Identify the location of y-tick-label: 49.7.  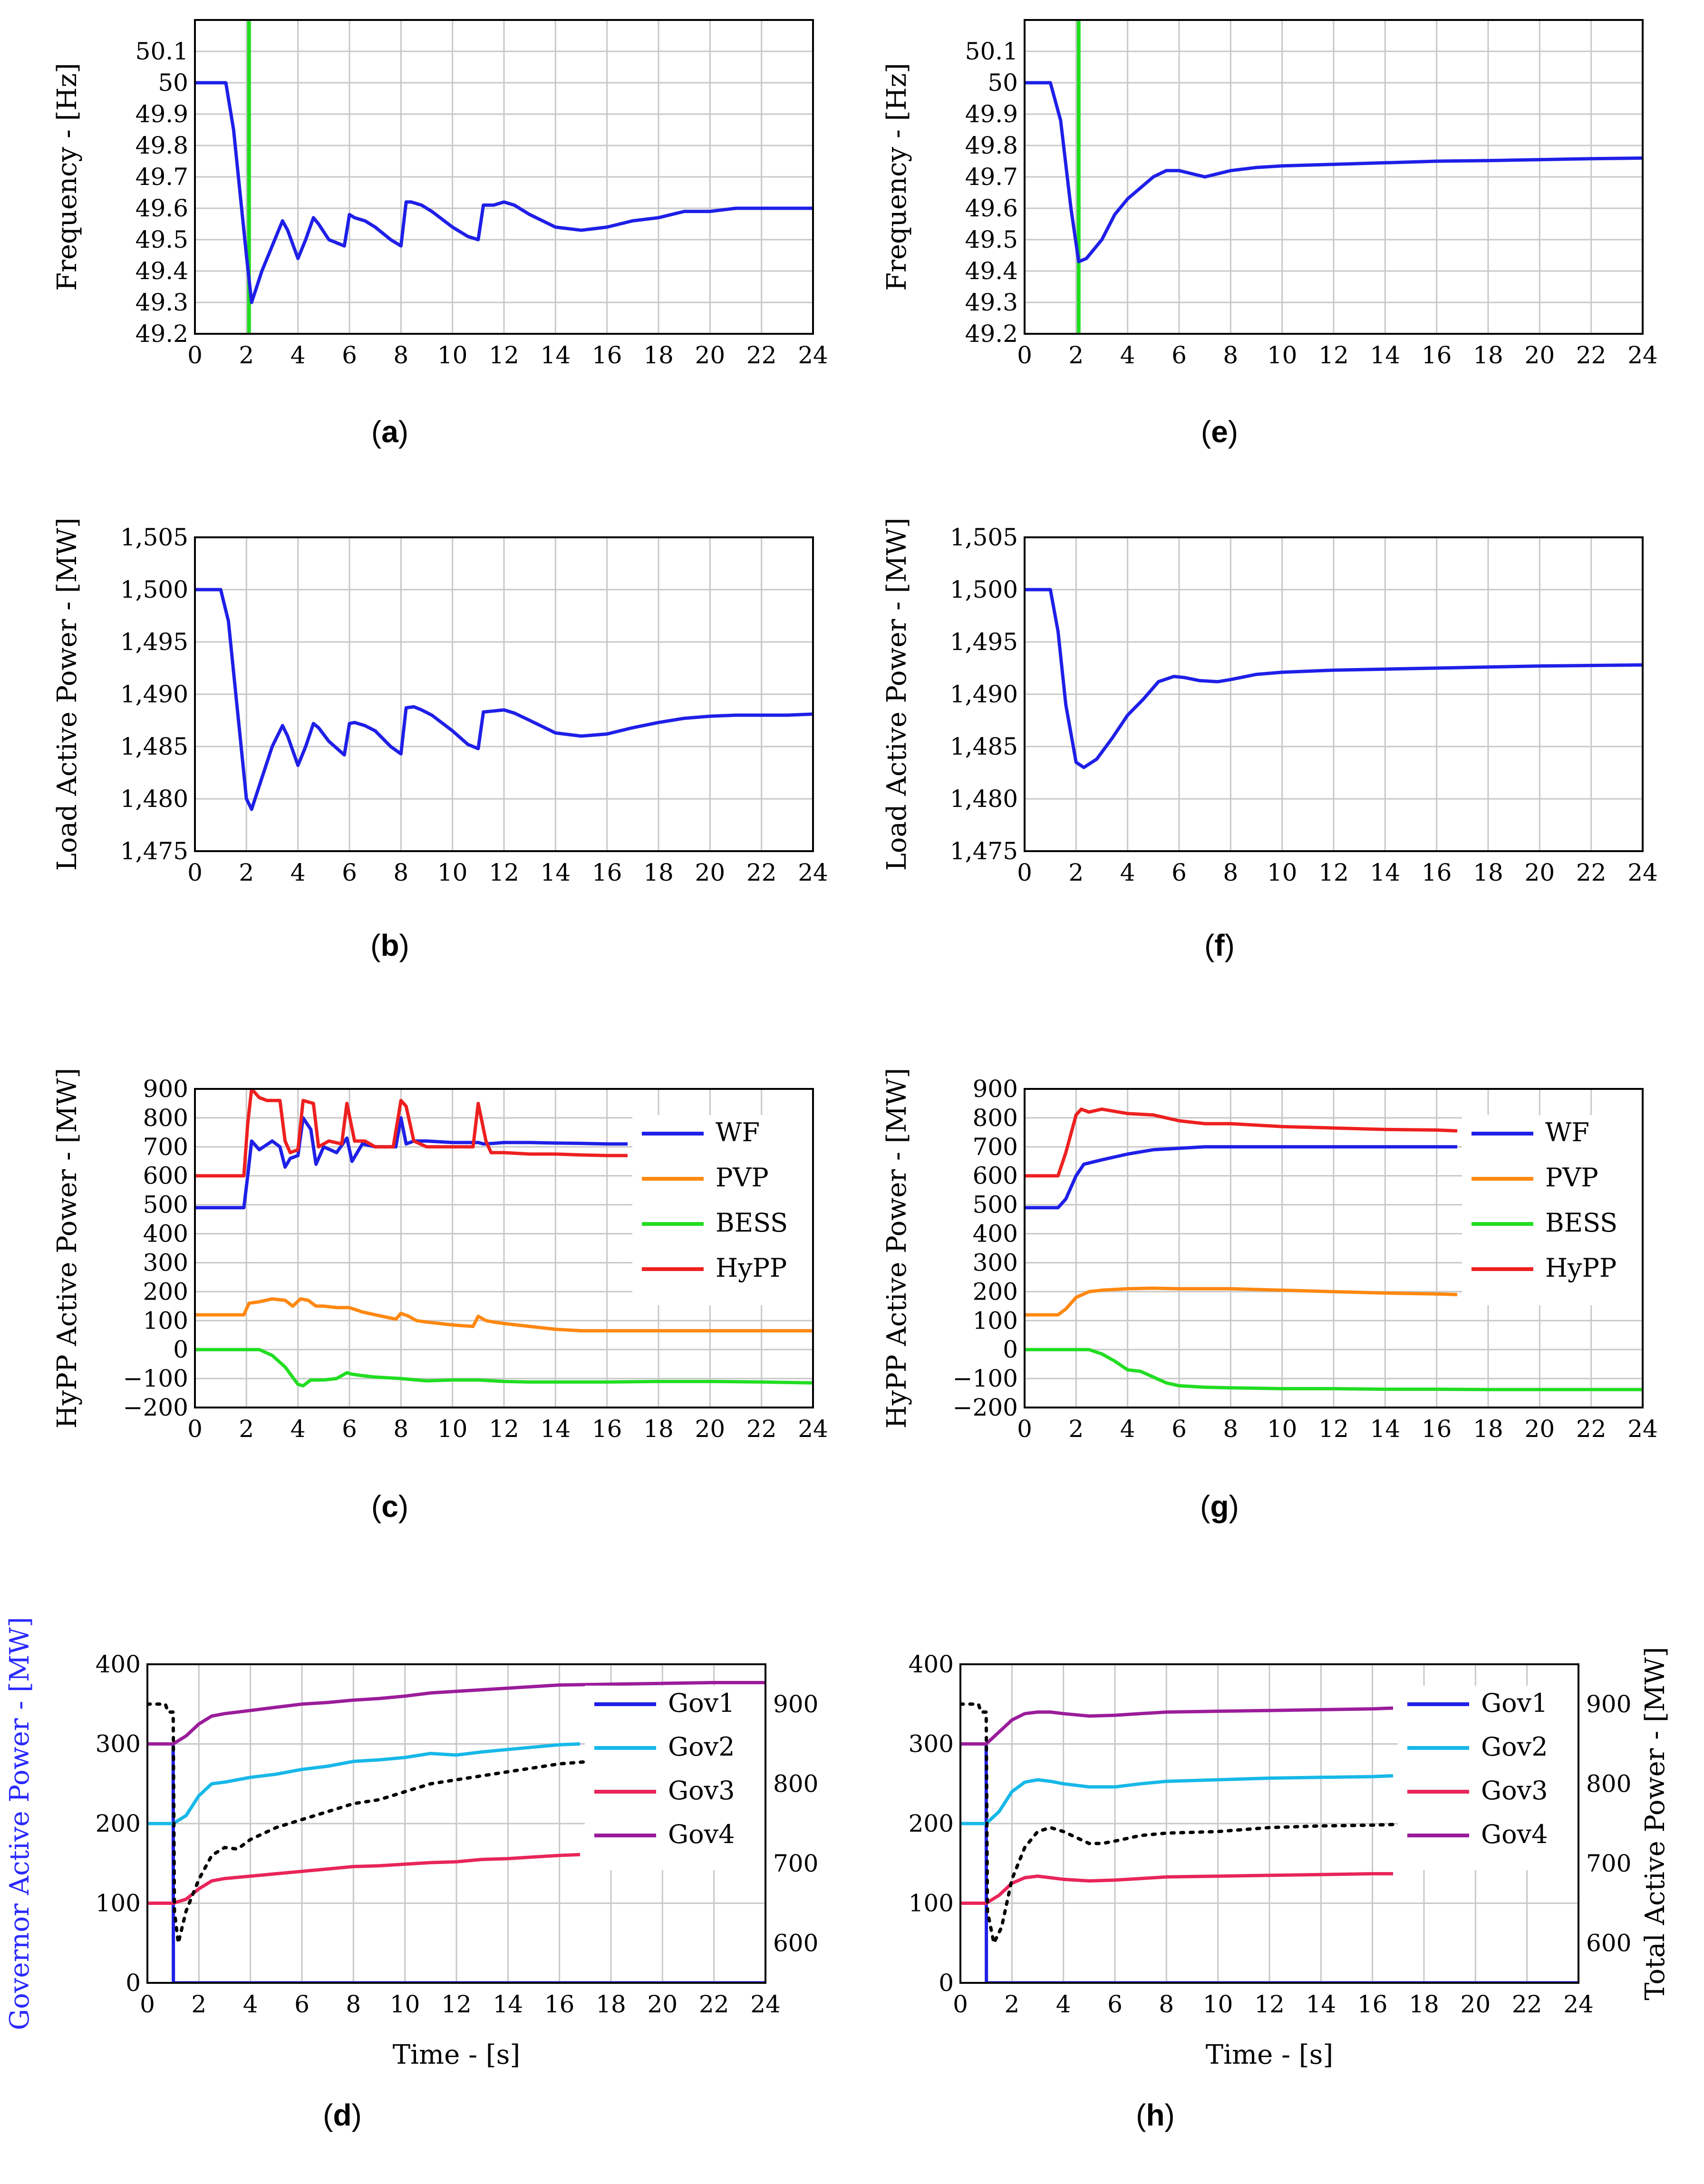
(162, 177).